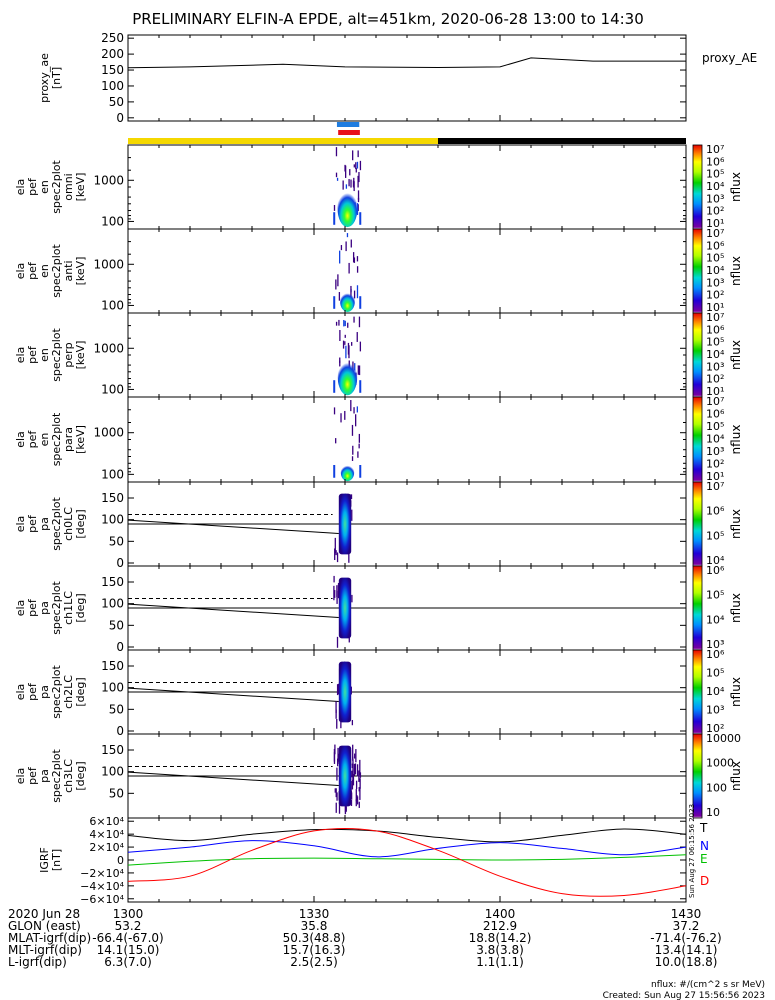  Describe the element at coordinates (106, 834) in the screenshot. I see `y-tick-label: 4×10⁴` at that location.